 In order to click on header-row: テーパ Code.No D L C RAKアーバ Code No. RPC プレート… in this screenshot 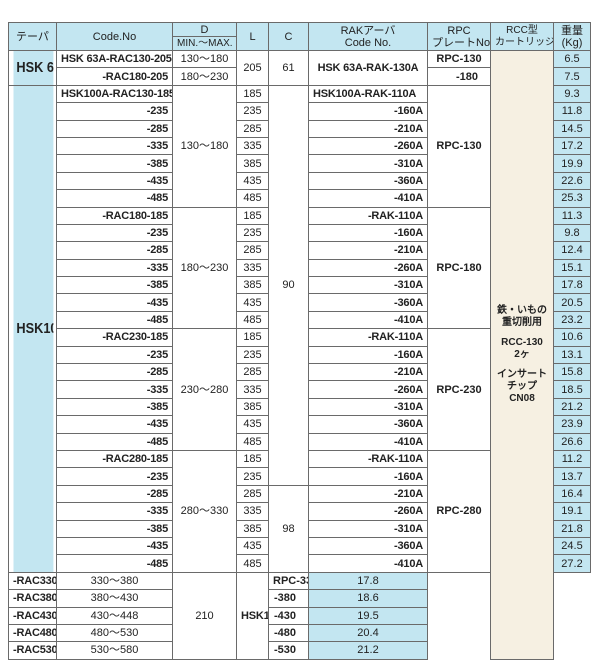, I will do `click(299, 36)`.